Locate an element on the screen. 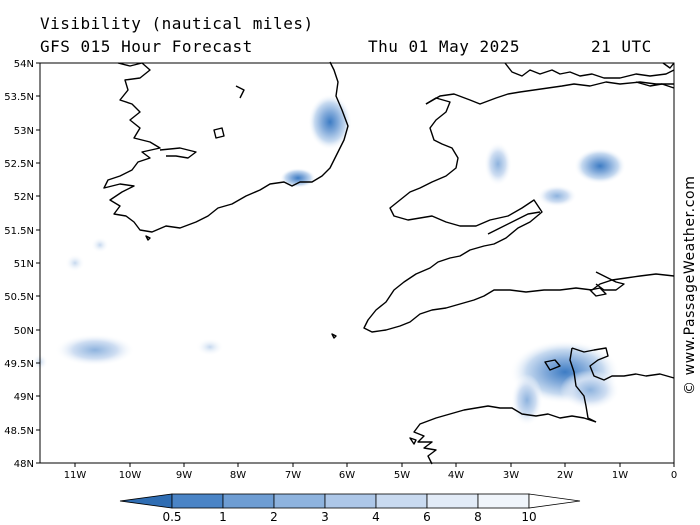 Image resolution: width=700 pixels, height=525 pixels. lat-label: 54N is located at coordinates (24, 64).